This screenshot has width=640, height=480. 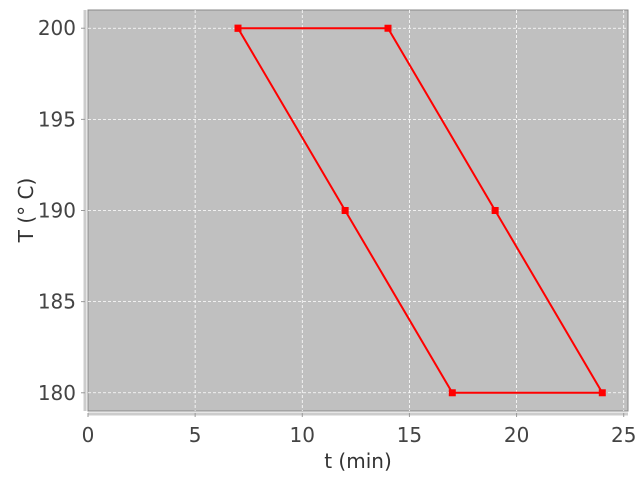 I want to click on y-tick-label: 200, so click(x=57, y=28).